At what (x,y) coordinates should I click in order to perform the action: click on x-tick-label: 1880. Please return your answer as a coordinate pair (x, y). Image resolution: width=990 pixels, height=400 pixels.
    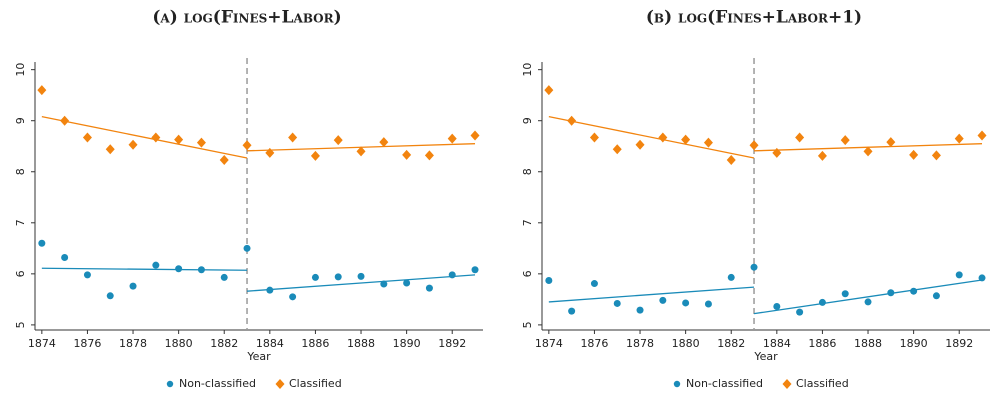
    Looking at the image, I should click on (686, 343).